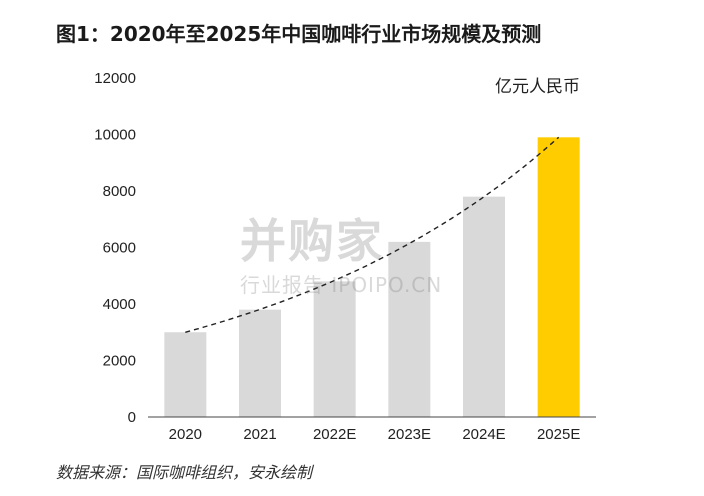  Describe the element at coordinates (119, 191) in the screenshot. I see `y-tick-label: 8000` at that location.